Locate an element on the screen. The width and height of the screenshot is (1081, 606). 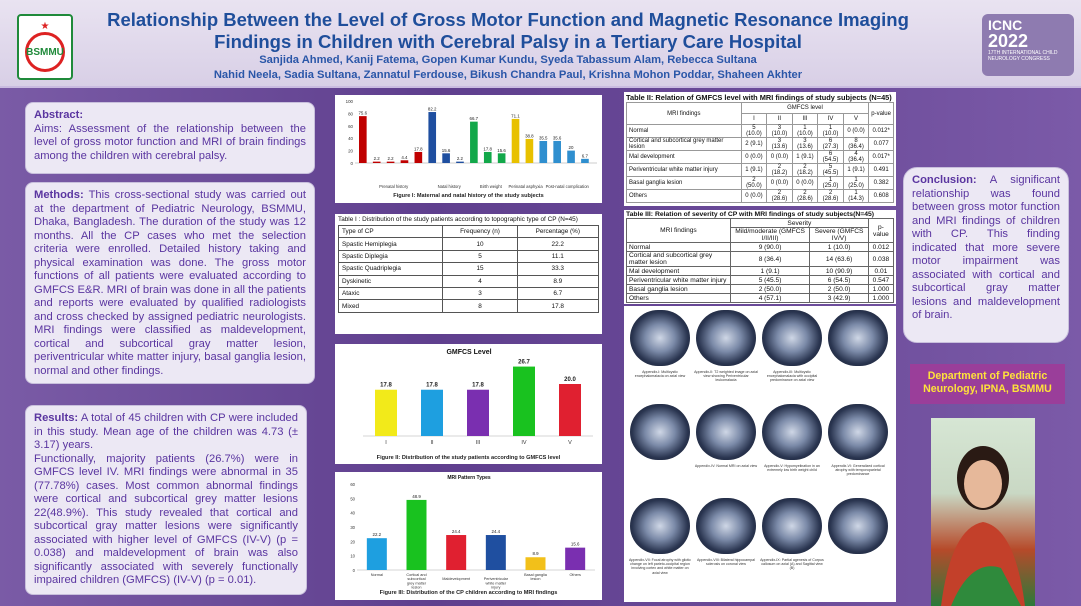
fig3-category-label: Periventricular white matter injury is located at coordinates (496, 583).